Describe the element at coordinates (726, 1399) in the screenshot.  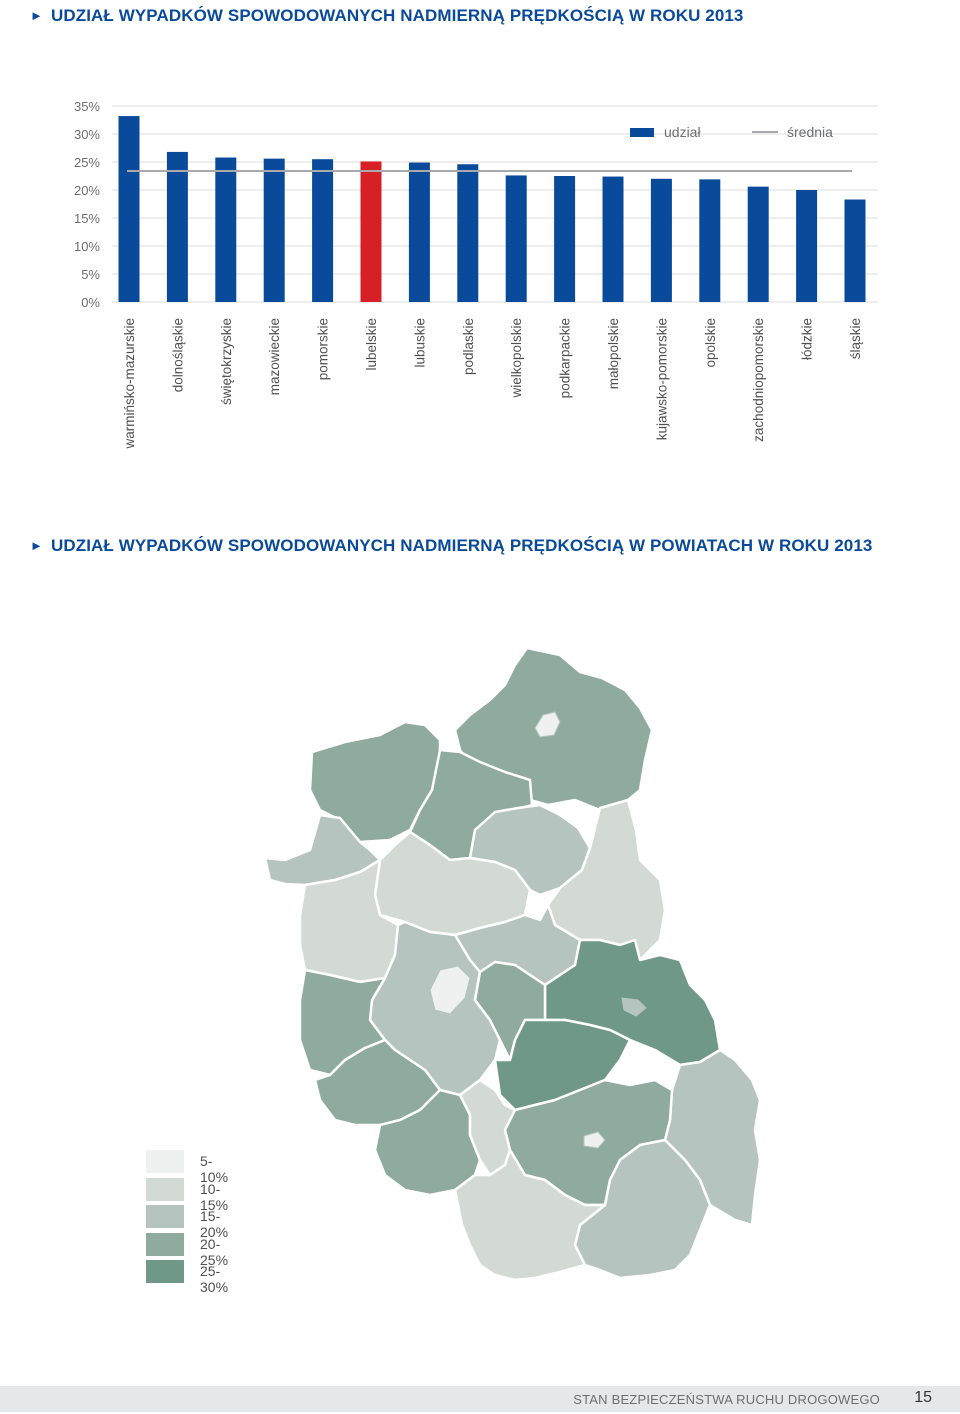
I see `footer-title: STAN BEZPIECZEŃSTWA RUCHU DROGOWEGO` at that location.